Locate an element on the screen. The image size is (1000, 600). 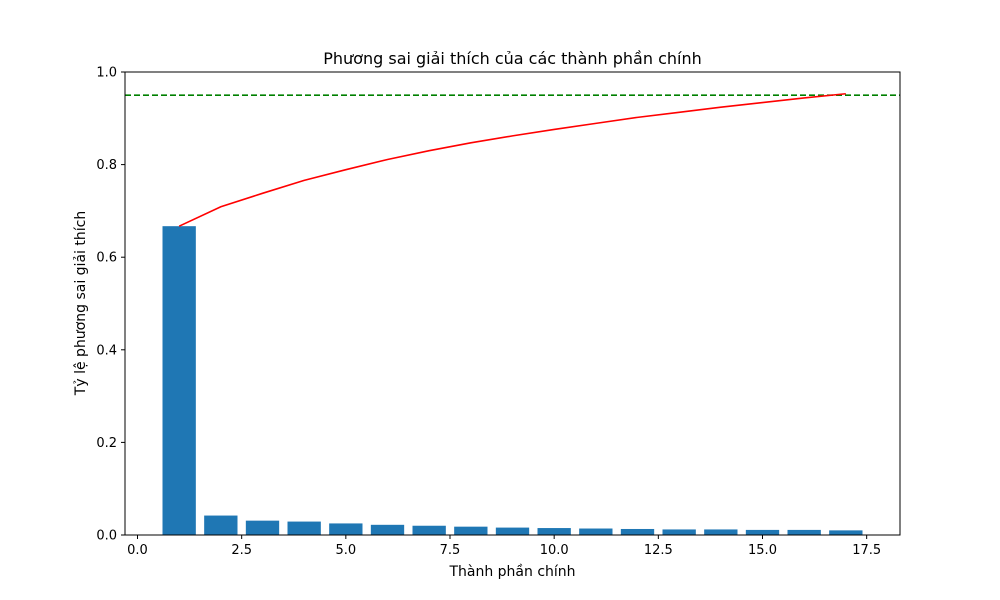
x-tick-label: 5.0 is located at coordinates (345, 550).